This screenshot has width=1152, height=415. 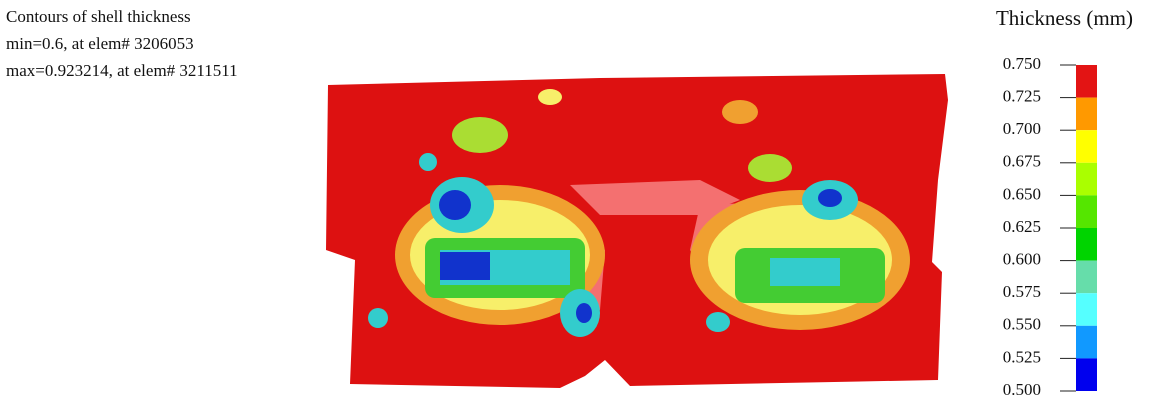 I want to click on legend-tick-label: 0.675, so click(x=1022, y=161).